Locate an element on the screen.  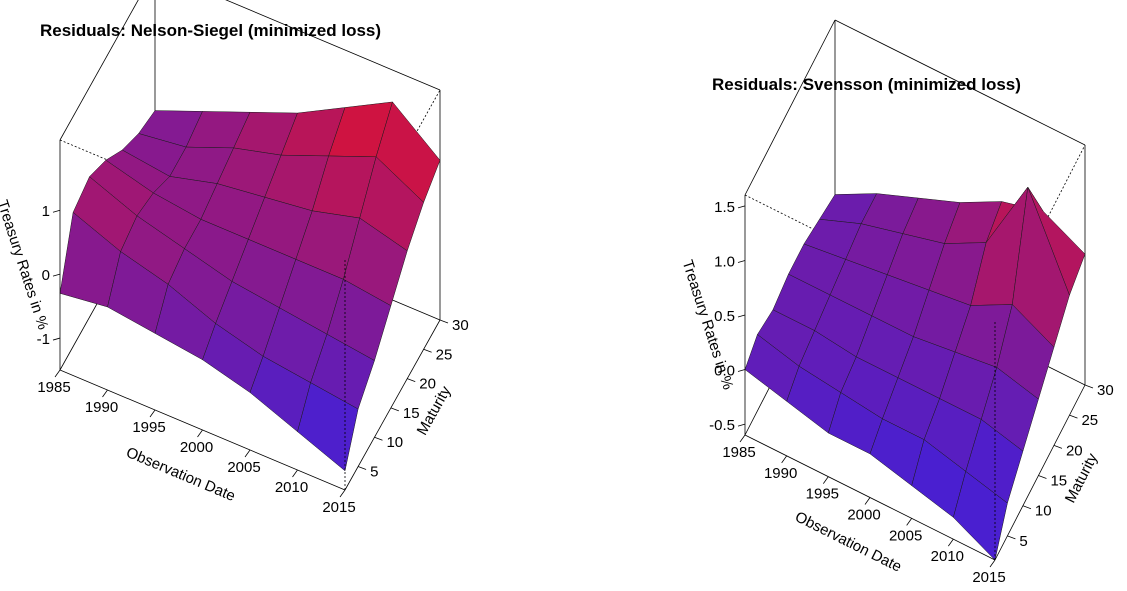
z-tick-label: 1.5 is located at coordinates (724, 207).